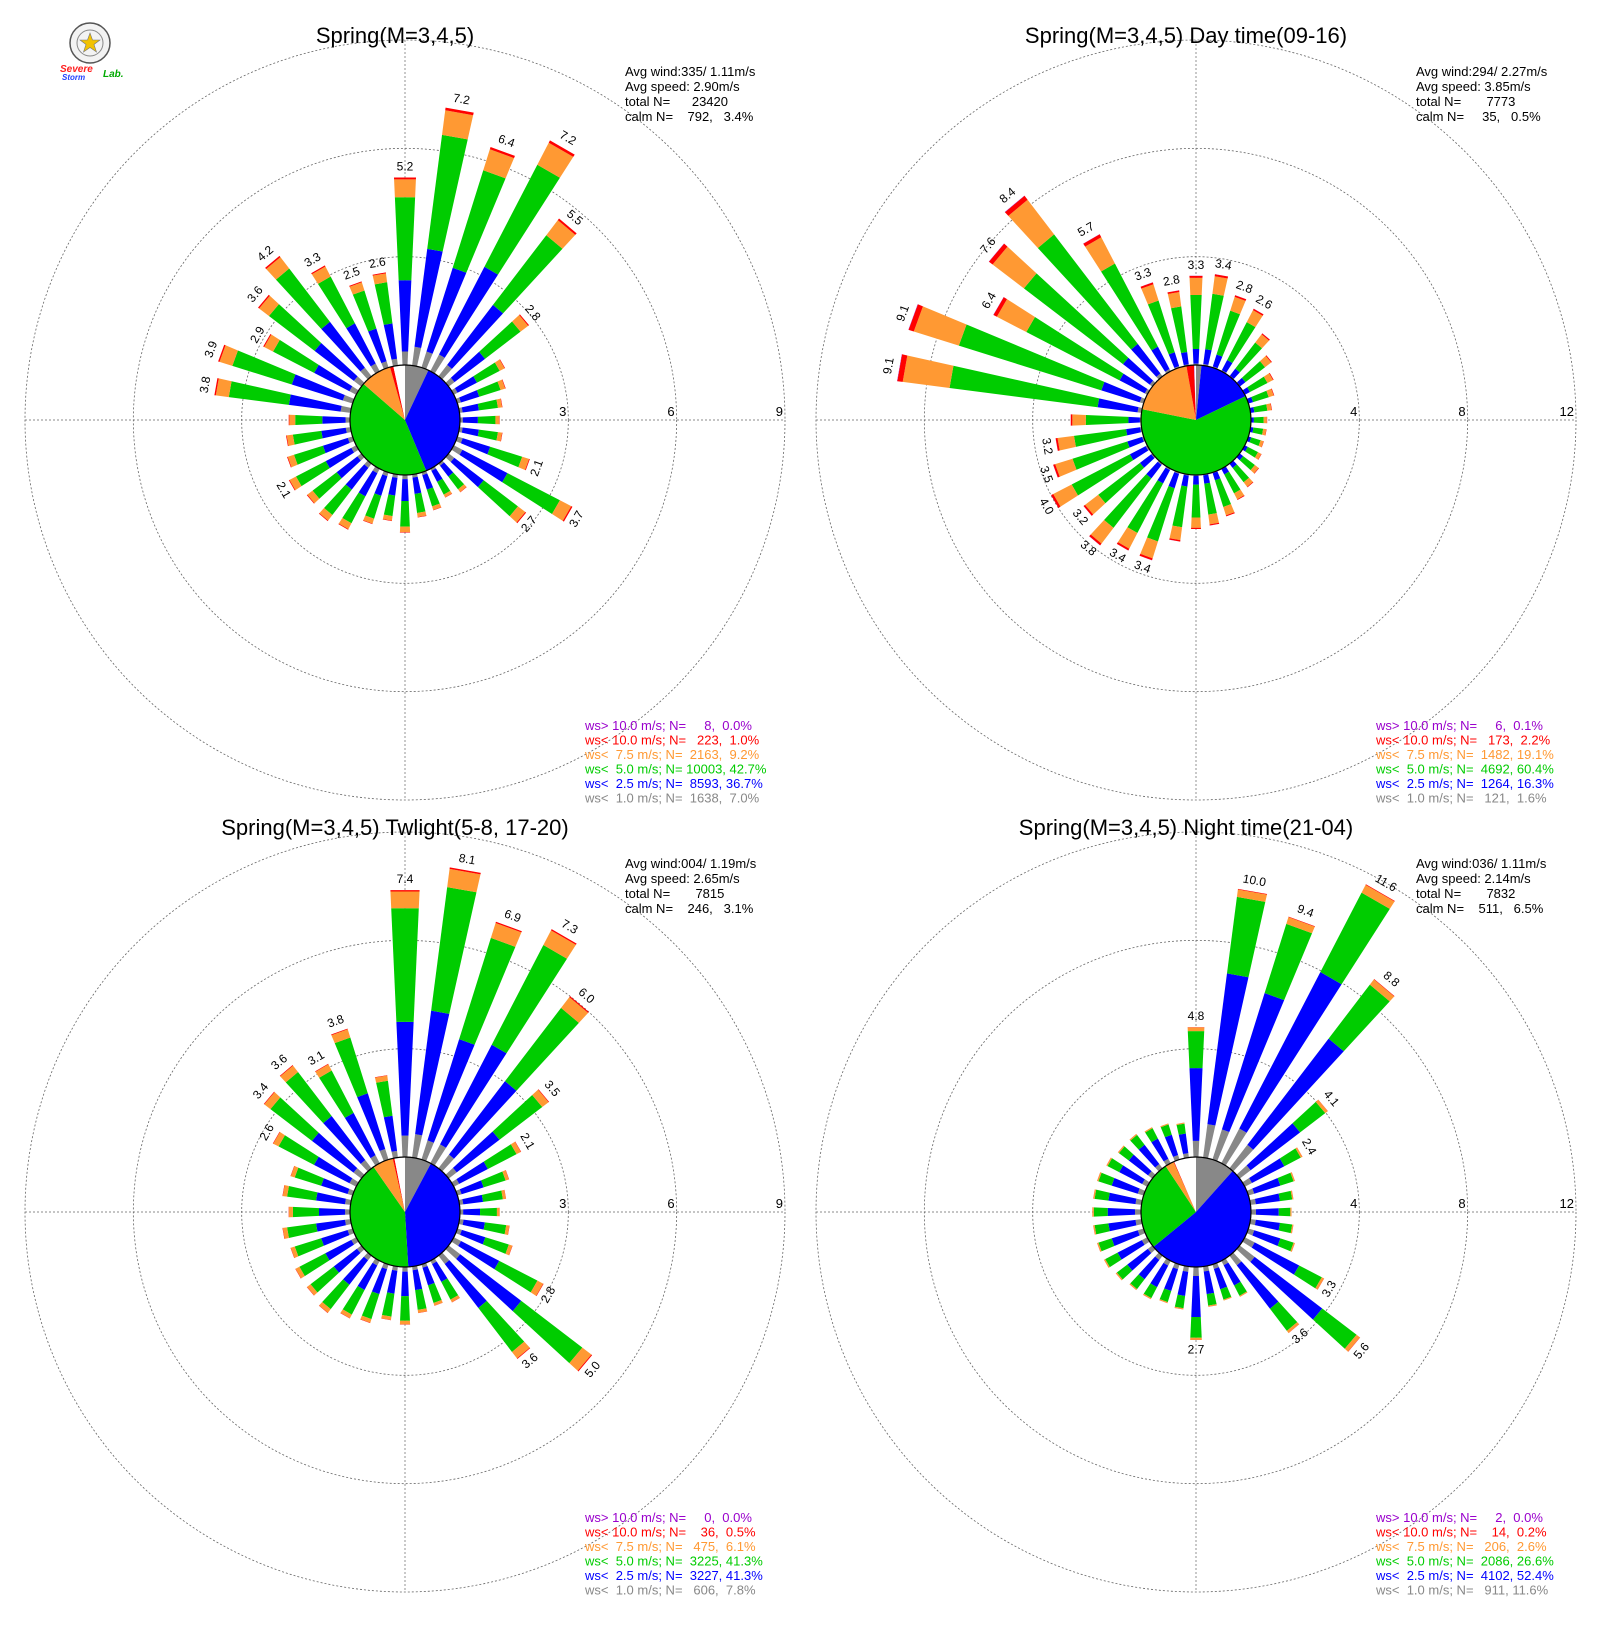  What do you see at coordinates (1463, 740) in the screenshot?
I see `legend-entry: ws< 10.0 m/s; N= 173, 2.2%` at bounding box center [1463, 740].